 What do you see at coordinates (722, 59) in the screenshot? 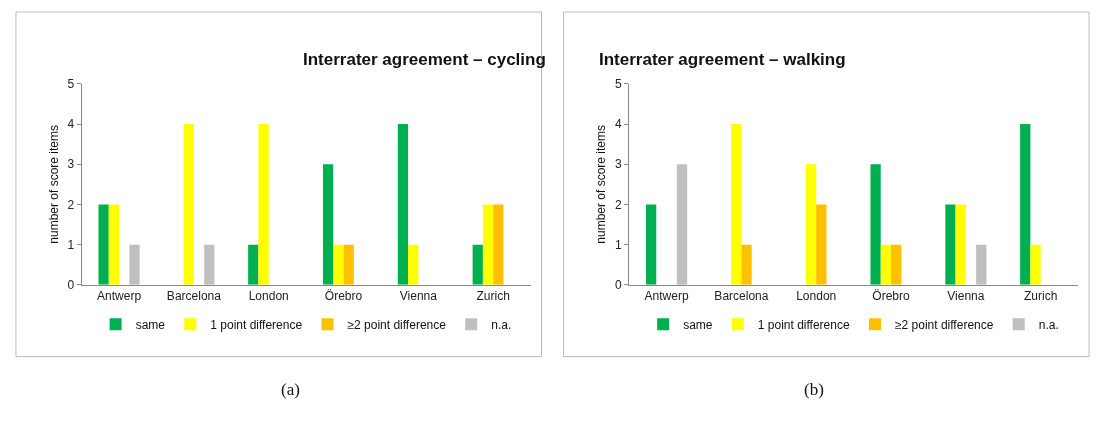
I see `chart-title: Interrater agreement – walking` at bounding box center [722, 59].